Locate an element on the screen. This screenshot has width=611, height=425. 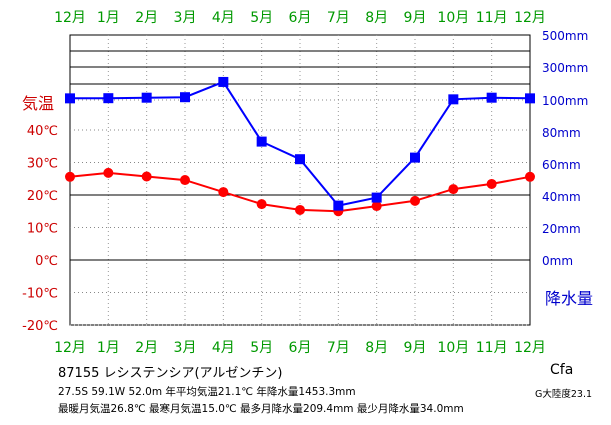
month-label-bottom: 4月 is located at coordinates (223, 348).